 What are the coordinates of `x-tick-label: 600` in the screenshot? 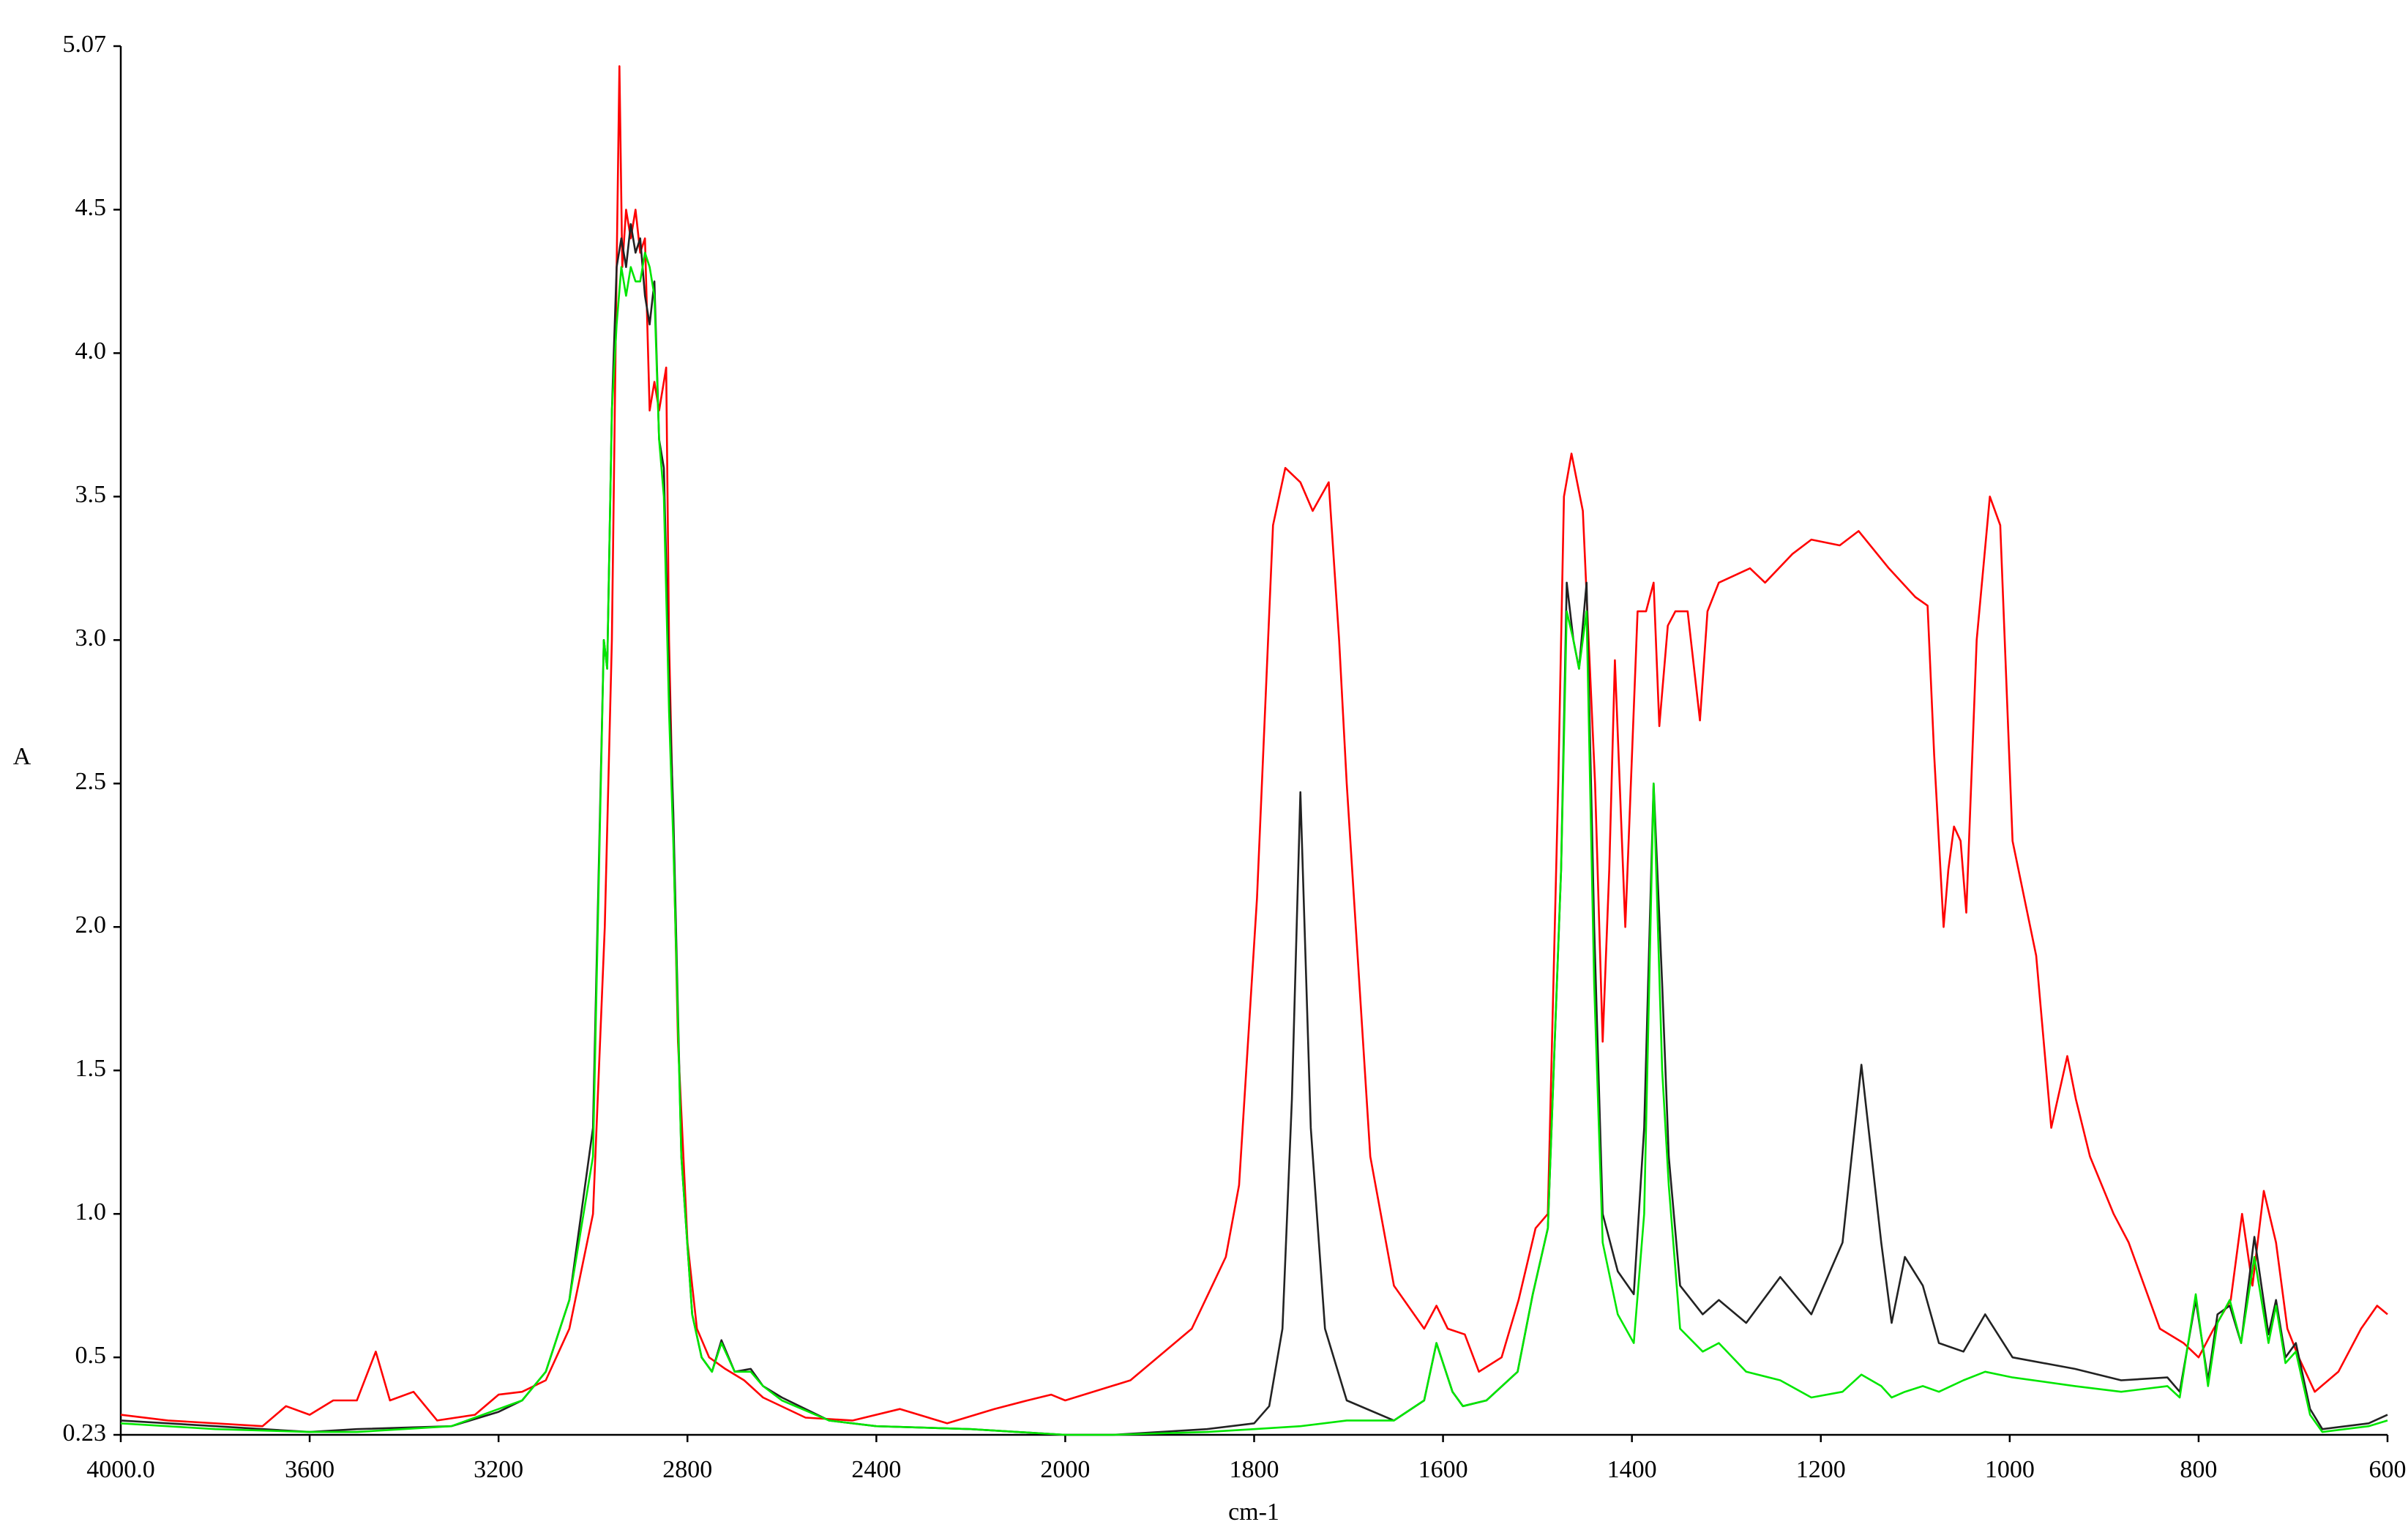 It's located at (2388, 1469).